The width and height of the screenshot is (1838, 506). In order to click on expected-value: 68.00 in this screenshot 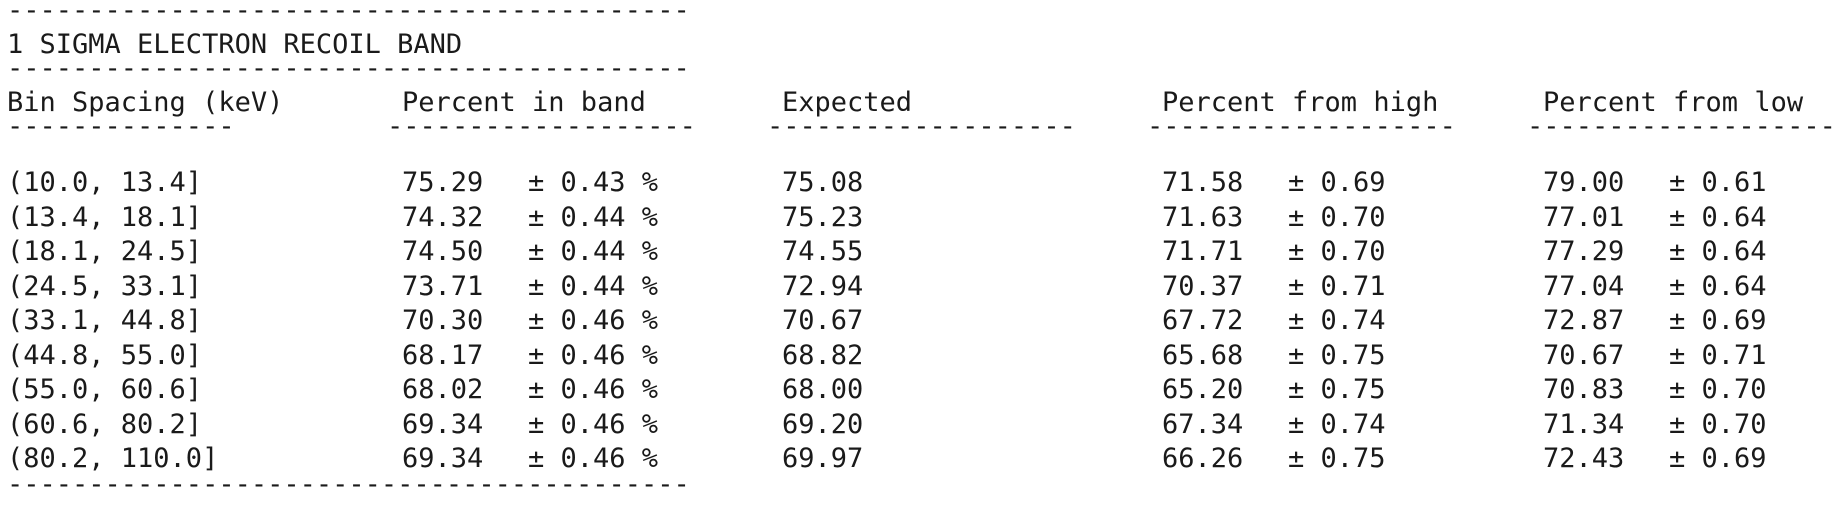, I will do `click(823, 389)`.